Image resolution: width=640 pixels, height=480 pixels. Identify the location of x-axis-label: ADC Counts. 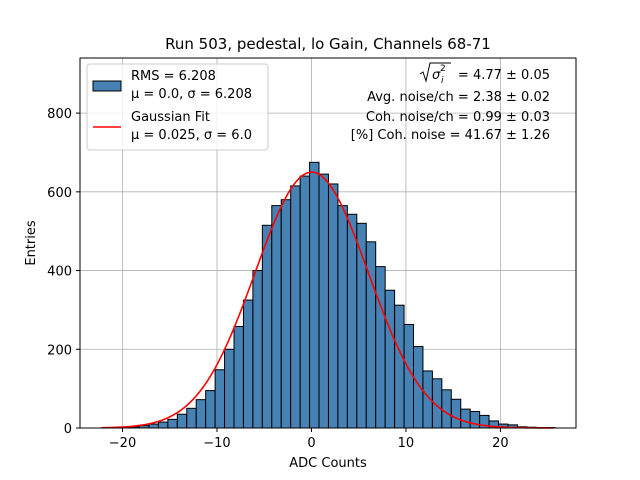
(328, 463).